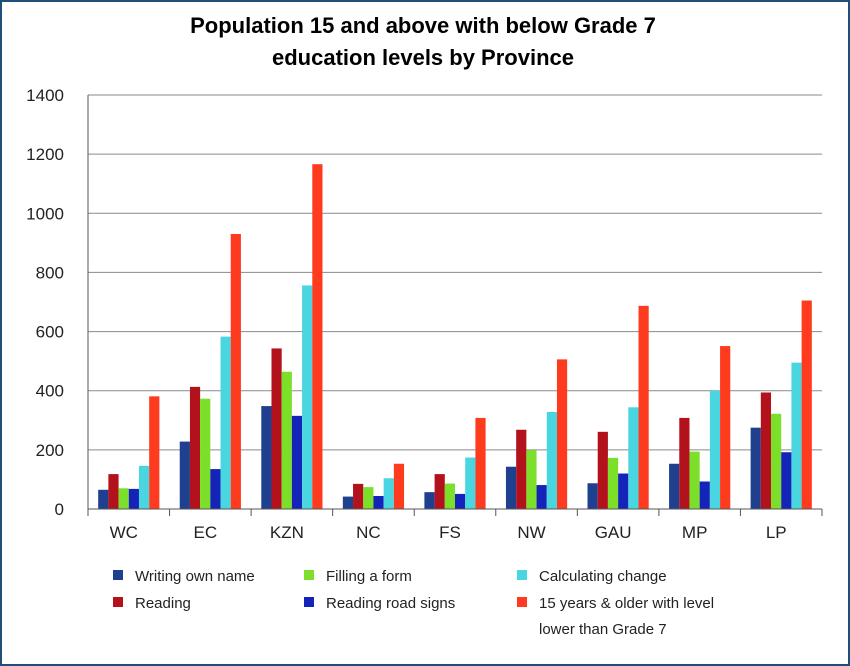 This screenshot has height=666, width=850. What do you see at coordinates (422, 57) in the screenshot?
I see `chart-title-line-2: education levels by Province` at bounding box center [422, 57].